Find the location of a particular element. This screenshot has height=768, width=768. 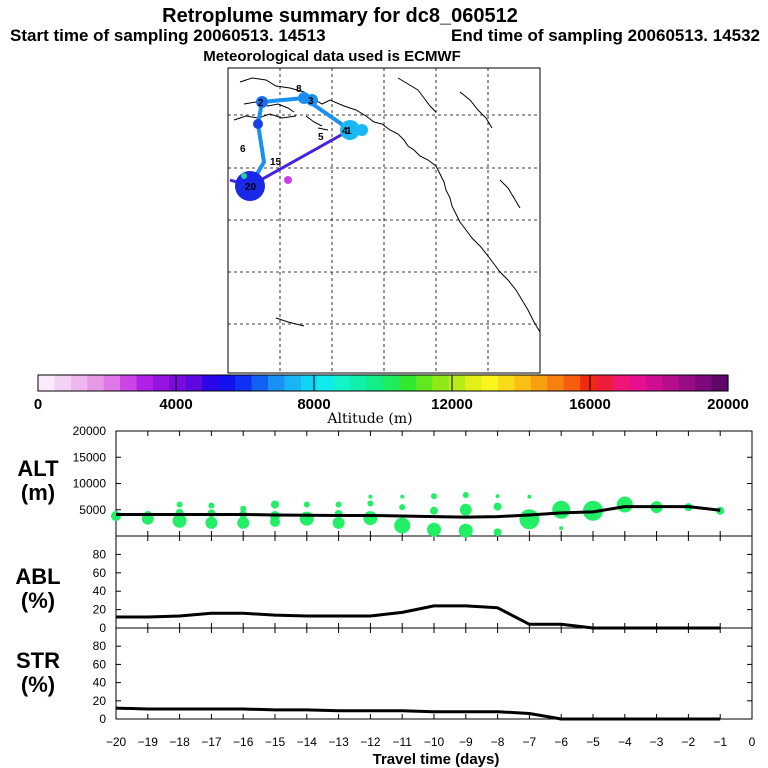

x-tick-label: −18 is located at coordinates (179, 742).